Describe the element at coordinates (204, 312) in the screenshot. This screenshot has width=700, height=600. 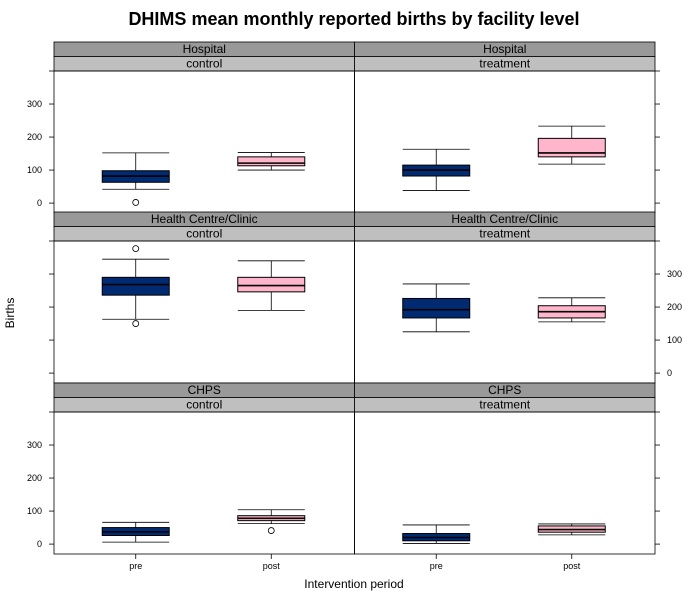
I see `panel-frame-health-centre-clinic-control` at that location.